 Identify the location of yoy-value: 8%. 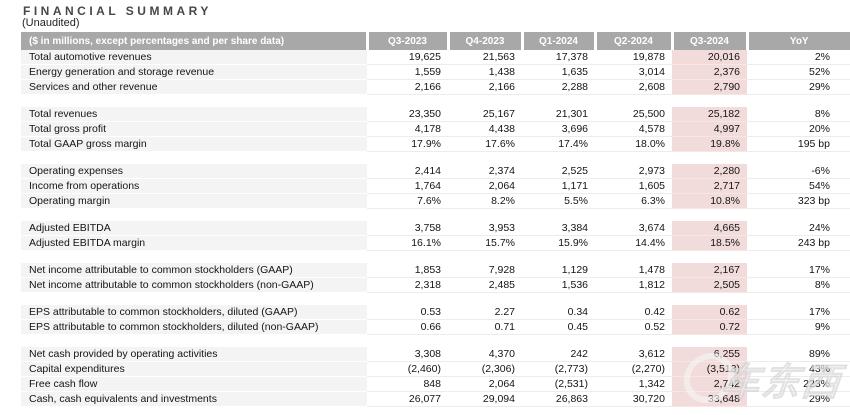
(798, 114).